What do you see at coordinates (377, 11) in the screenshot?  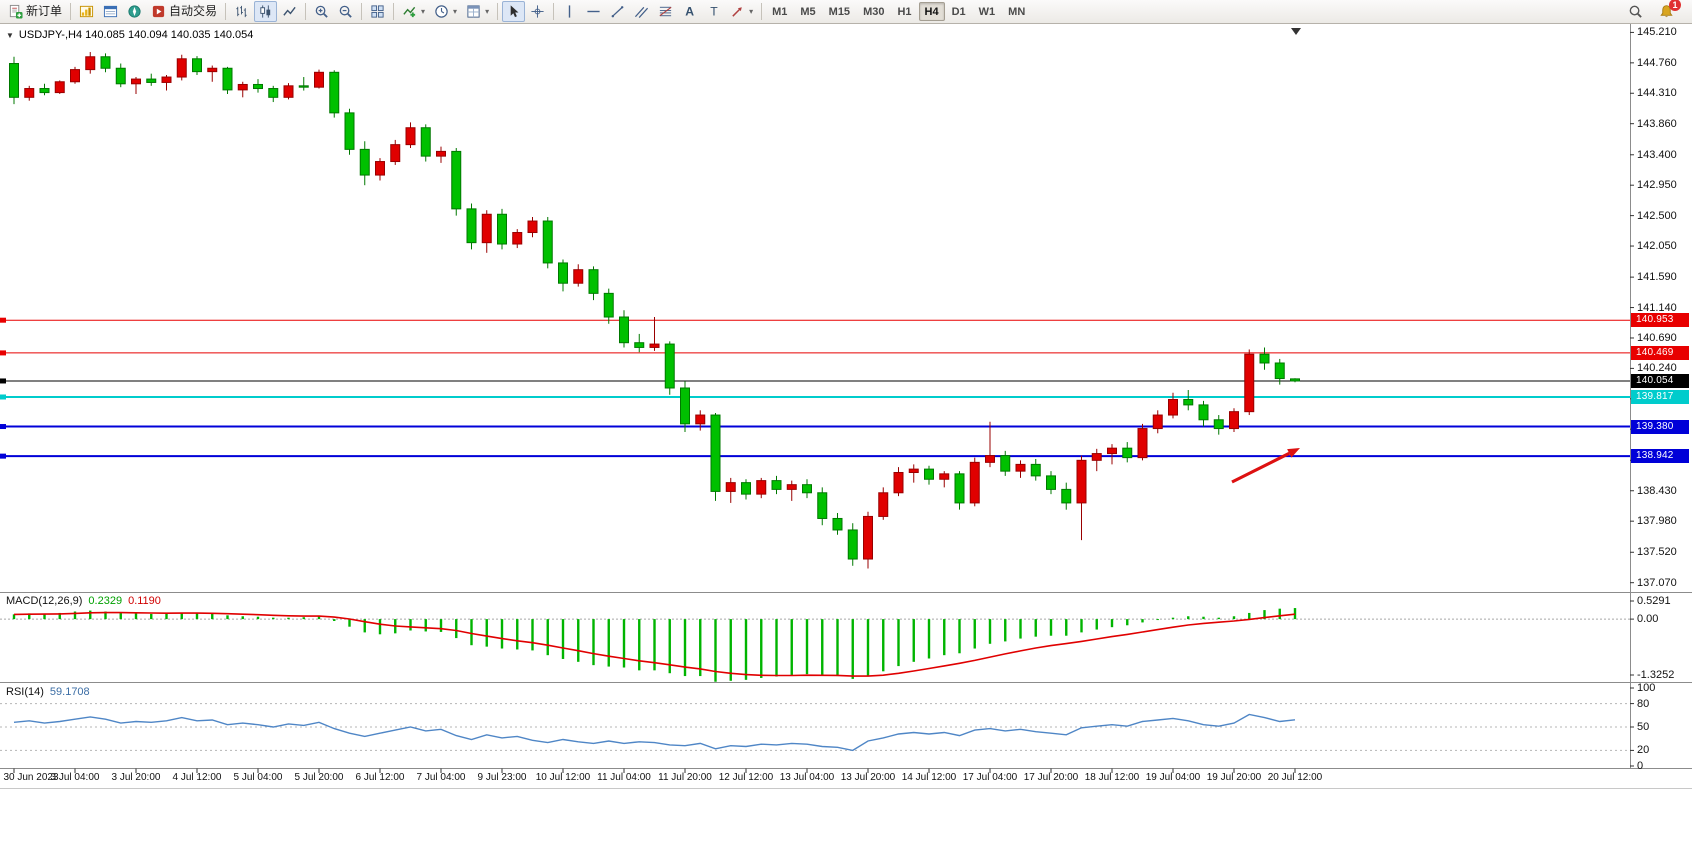 I see `tile-windows-button` at bounding box center [377, 11].